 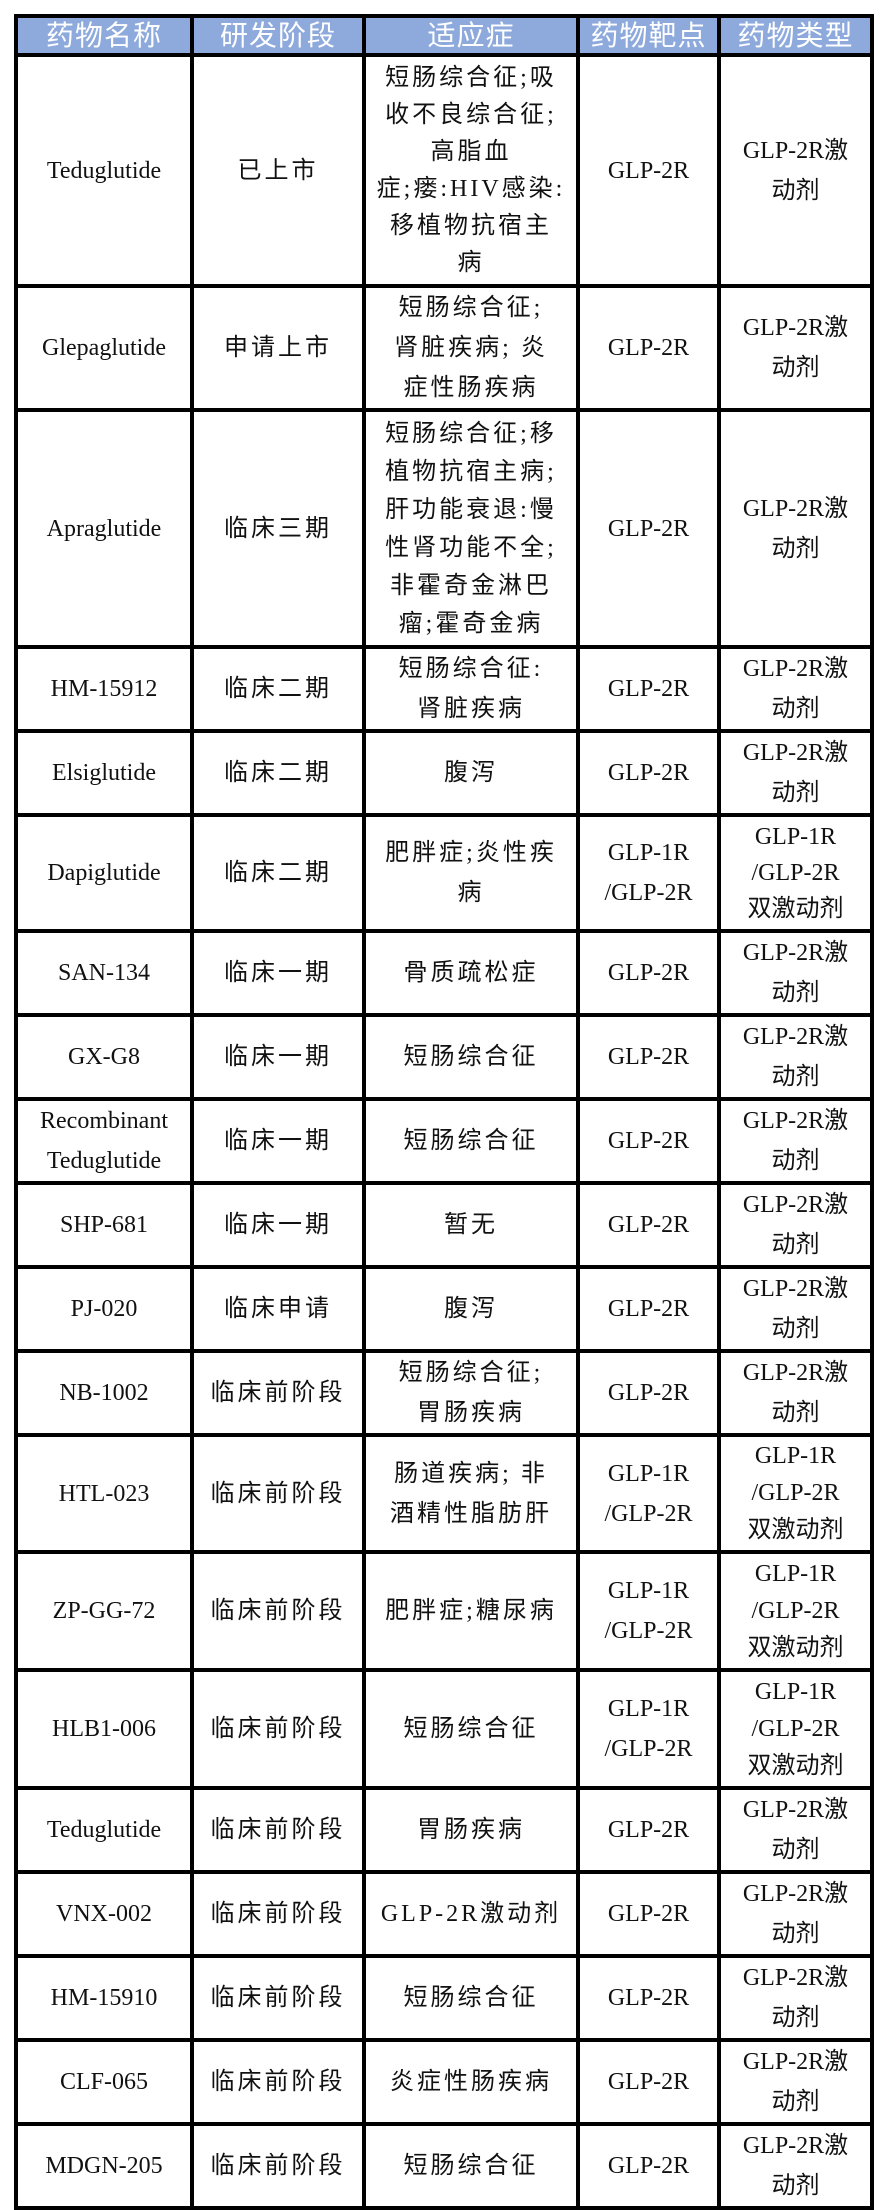 I want to click on table-row: HM-15912 临床二期 短肠综合征: 肾脏疾病 GLP-2R GLP-2R激 动剂, so click(x=444, y=689).